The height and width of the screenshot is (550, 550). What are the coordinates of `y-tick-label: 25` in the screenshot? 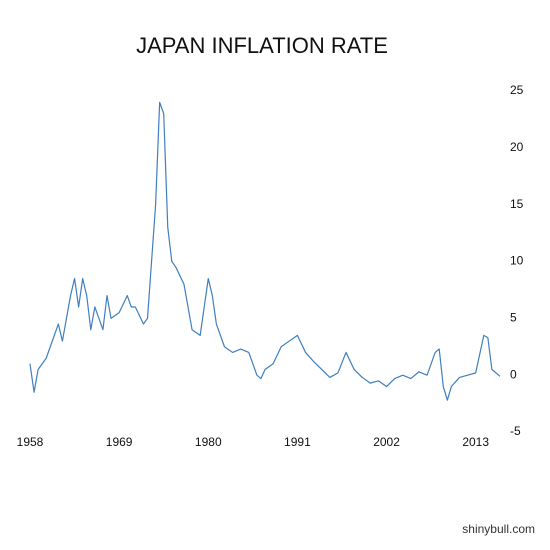 It's located at (517, 90).